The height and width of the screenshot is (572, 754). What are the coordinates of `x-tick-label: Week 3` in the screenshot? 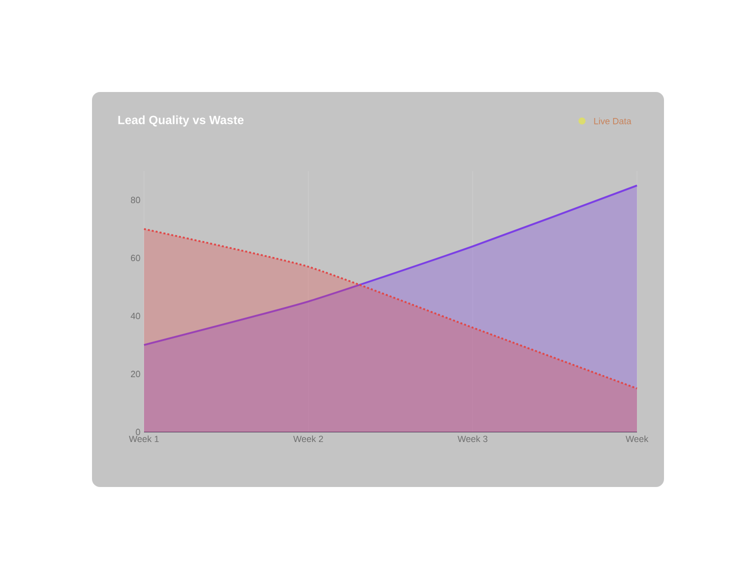 It's located at (473, 439).